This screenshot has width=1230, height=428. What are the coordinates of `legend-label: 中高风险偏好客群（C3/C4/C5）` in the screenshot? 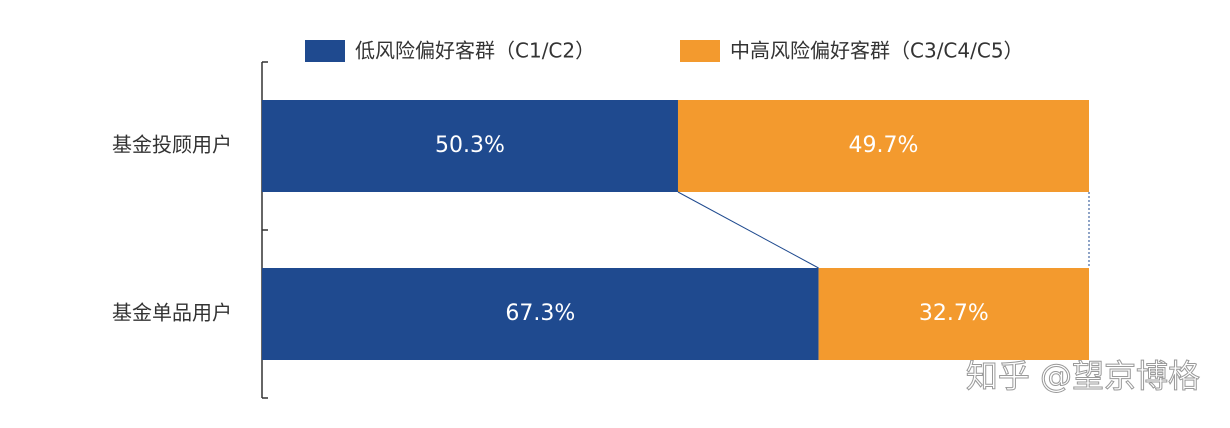 It's located at (877, 51).